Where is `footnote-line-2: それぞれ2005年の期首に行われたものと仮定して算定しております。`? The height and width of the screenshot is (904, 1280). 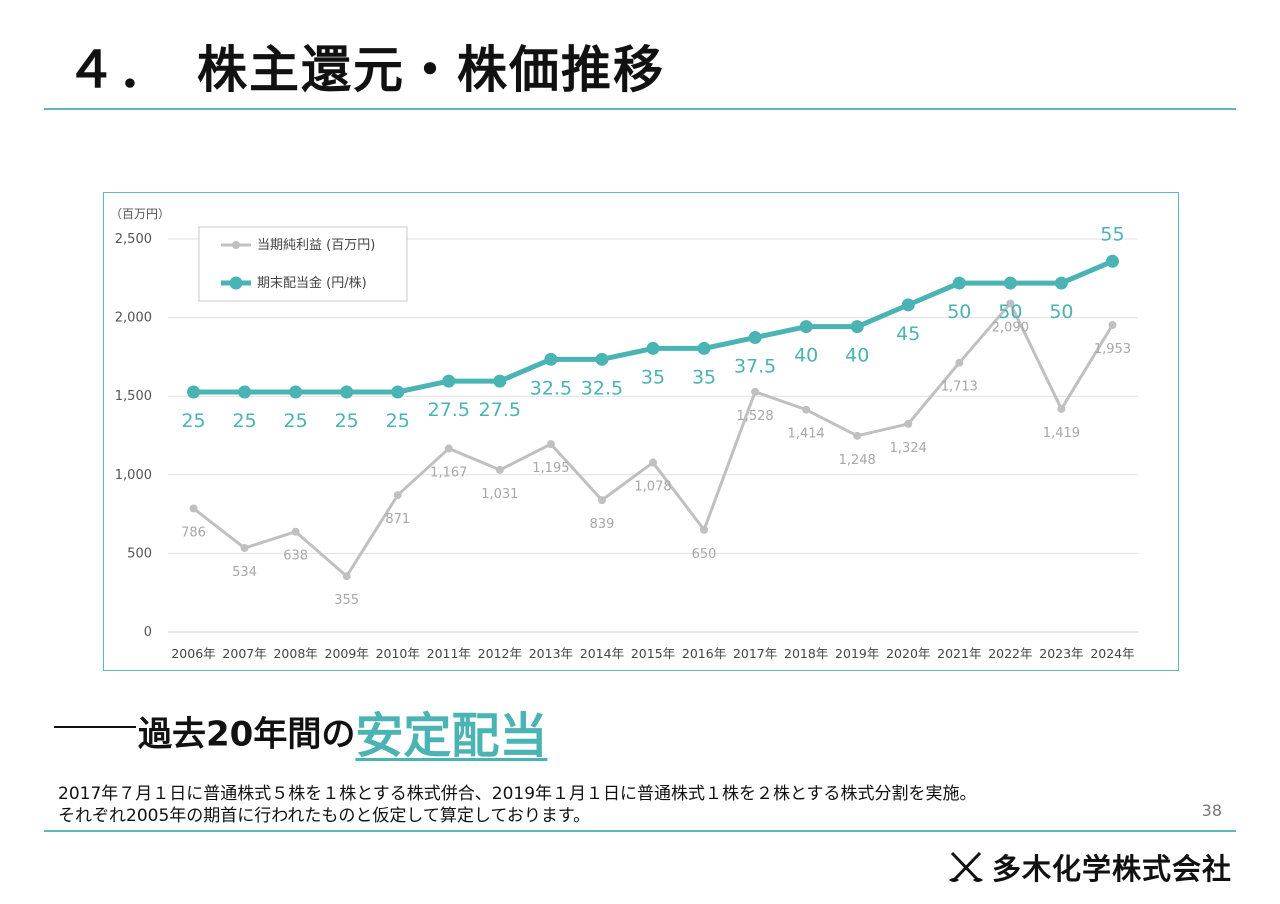 footnote-line-2: それぞれ2005年の期首に行われたものと仮定して算定しております。 is located at coordinates (324, 816).